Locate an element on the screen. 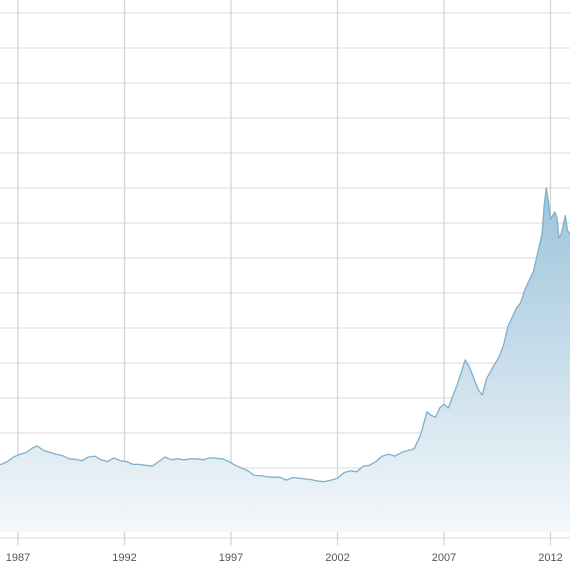  x-tick-label: 2012 is located at coordinates (550, 558).